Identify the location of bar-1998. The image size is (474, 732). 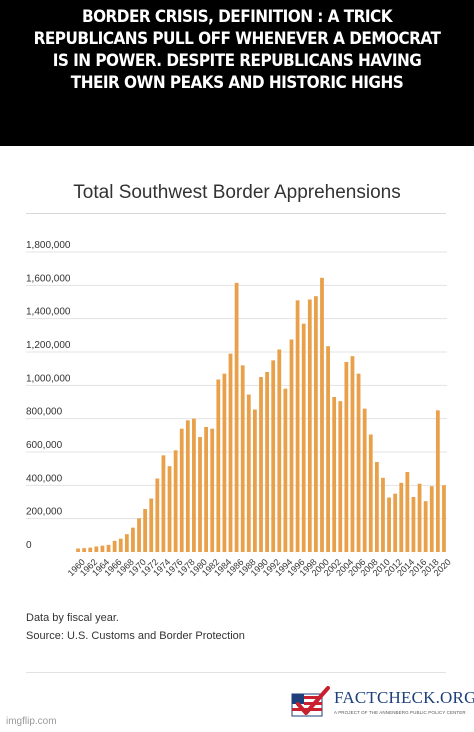
(309, 425).